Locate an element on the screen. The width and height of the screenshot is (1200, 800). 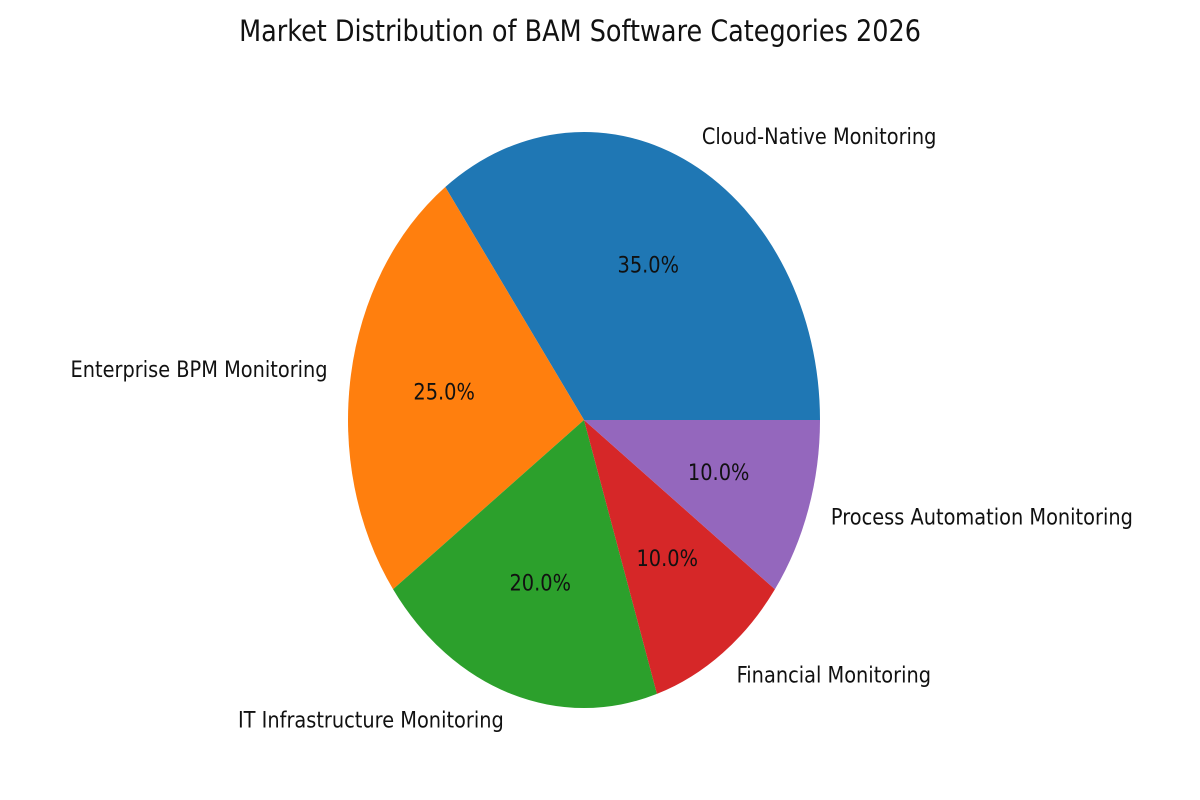
pie-slice-financial-monitoring is located at coordinates (679, 557).